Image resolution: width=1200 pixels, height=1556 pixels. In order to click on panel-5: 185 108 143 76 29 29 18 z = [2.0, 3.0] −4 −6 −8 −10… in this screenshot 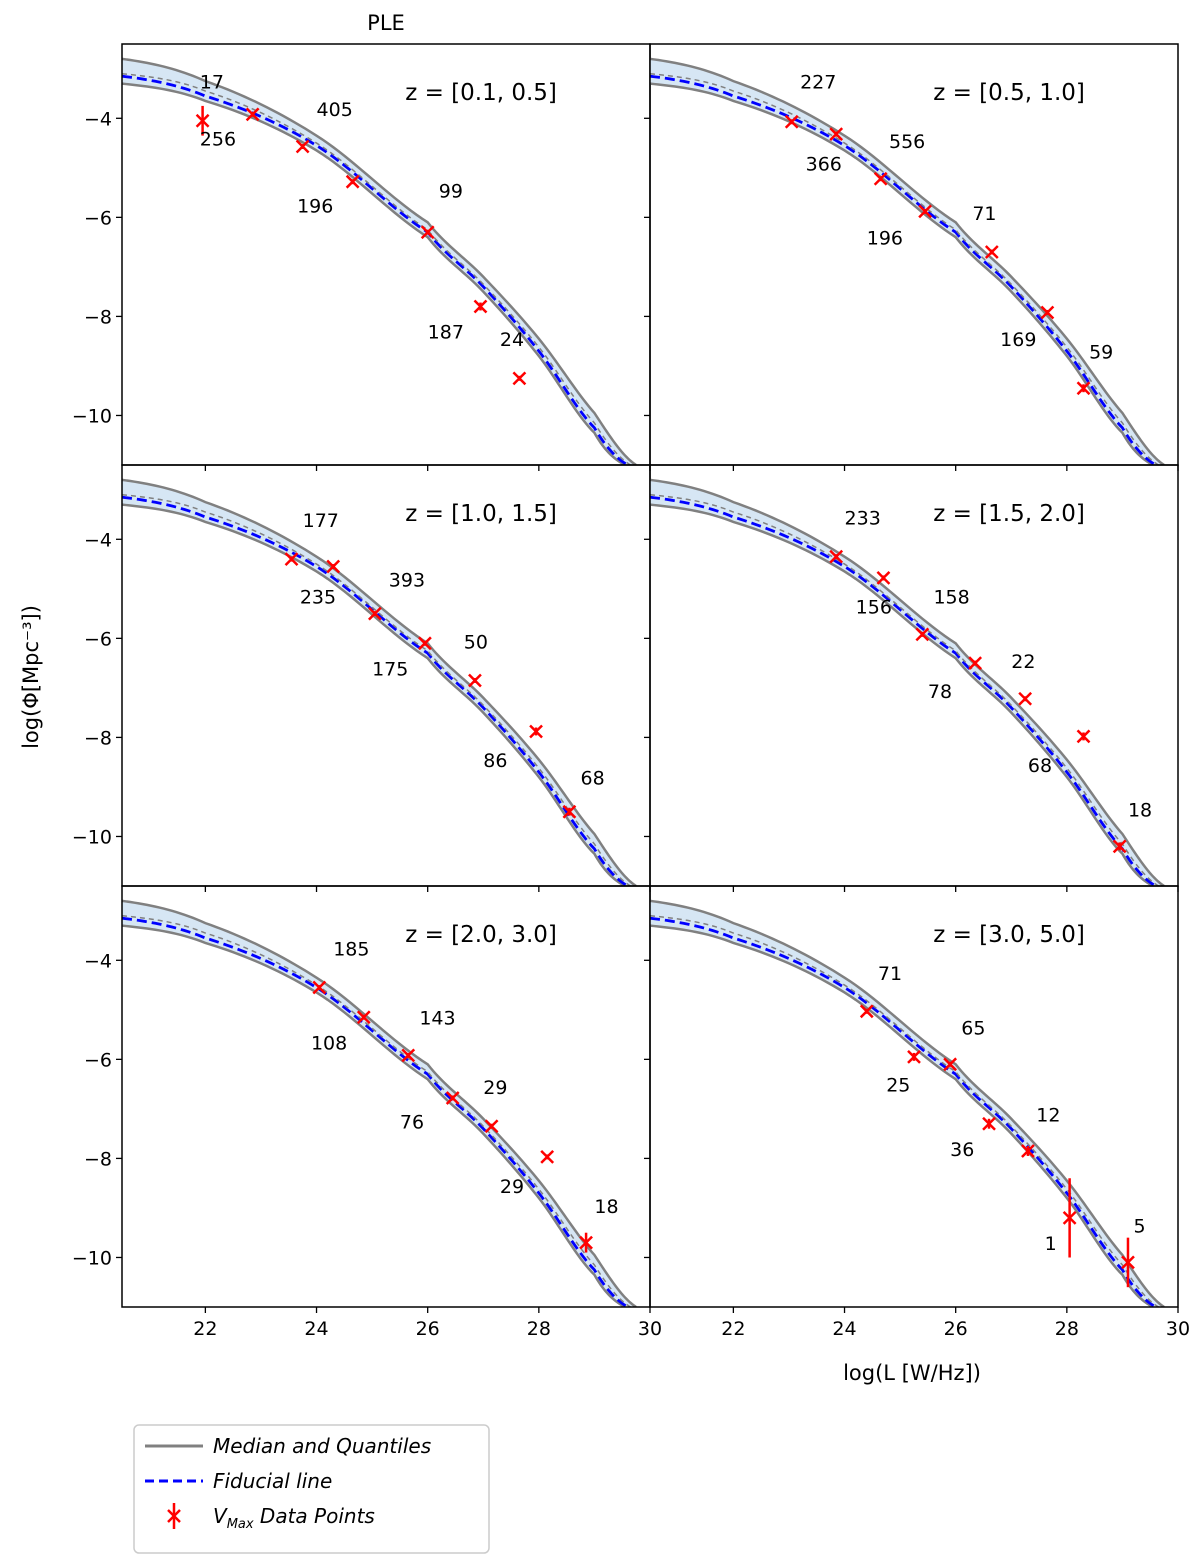, I will do `click(367, 1112)`.